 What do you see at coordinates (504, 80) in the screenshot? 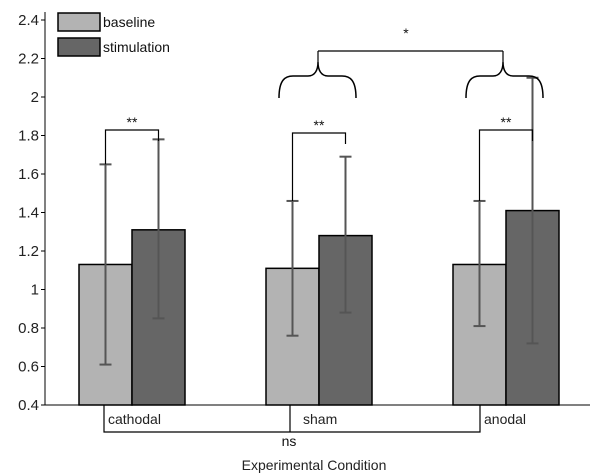
I see `curly-brace-anodal` at bounding box center [504, 80].